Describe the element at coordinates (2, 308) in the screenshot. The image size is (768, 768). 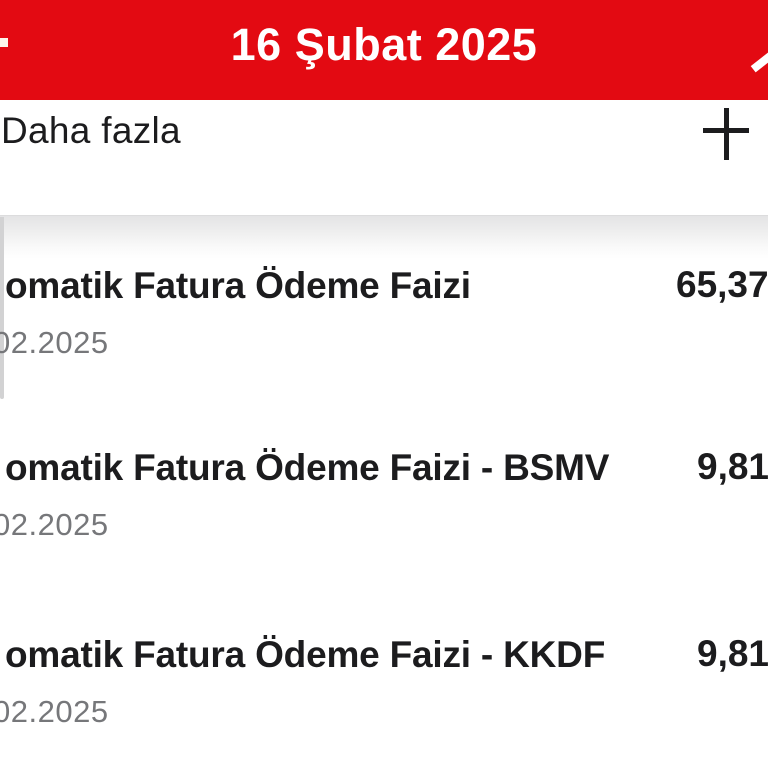
I see `scrollbar` at that location.